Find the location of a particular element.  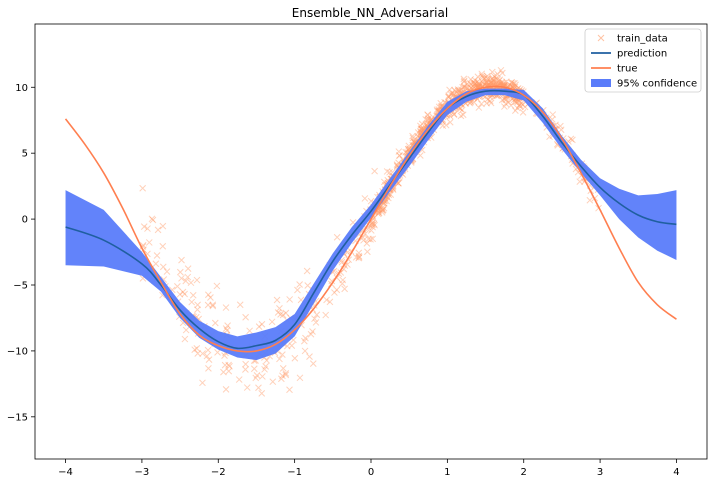

x-tick-label: −1 is located at coordinates (294, 472).